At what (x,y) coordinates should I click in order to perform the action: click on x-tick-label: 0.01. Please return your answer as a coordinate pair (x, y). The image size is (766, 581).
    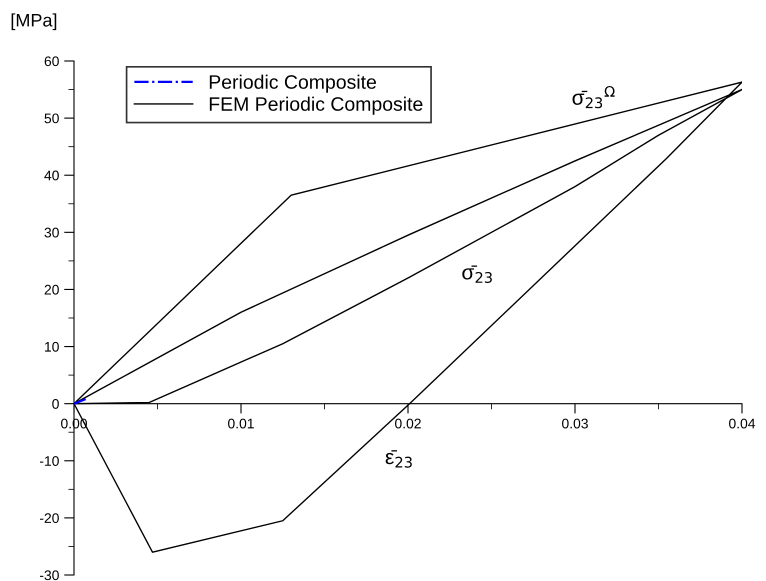
    Looking at the image, I should click on (241, 423).